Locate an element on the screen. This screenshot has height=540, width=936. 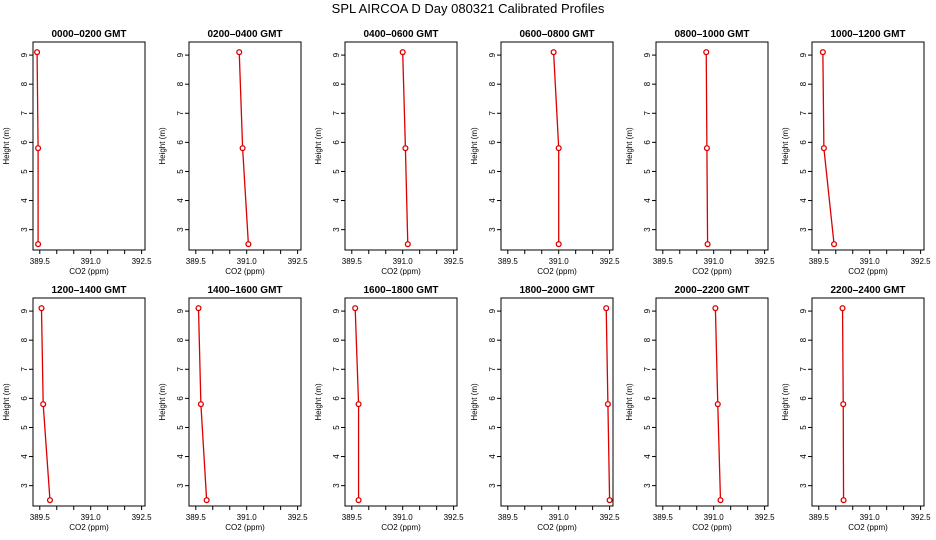
panel-title: 0200–0400 GMT is located at coordinates (244, 34).